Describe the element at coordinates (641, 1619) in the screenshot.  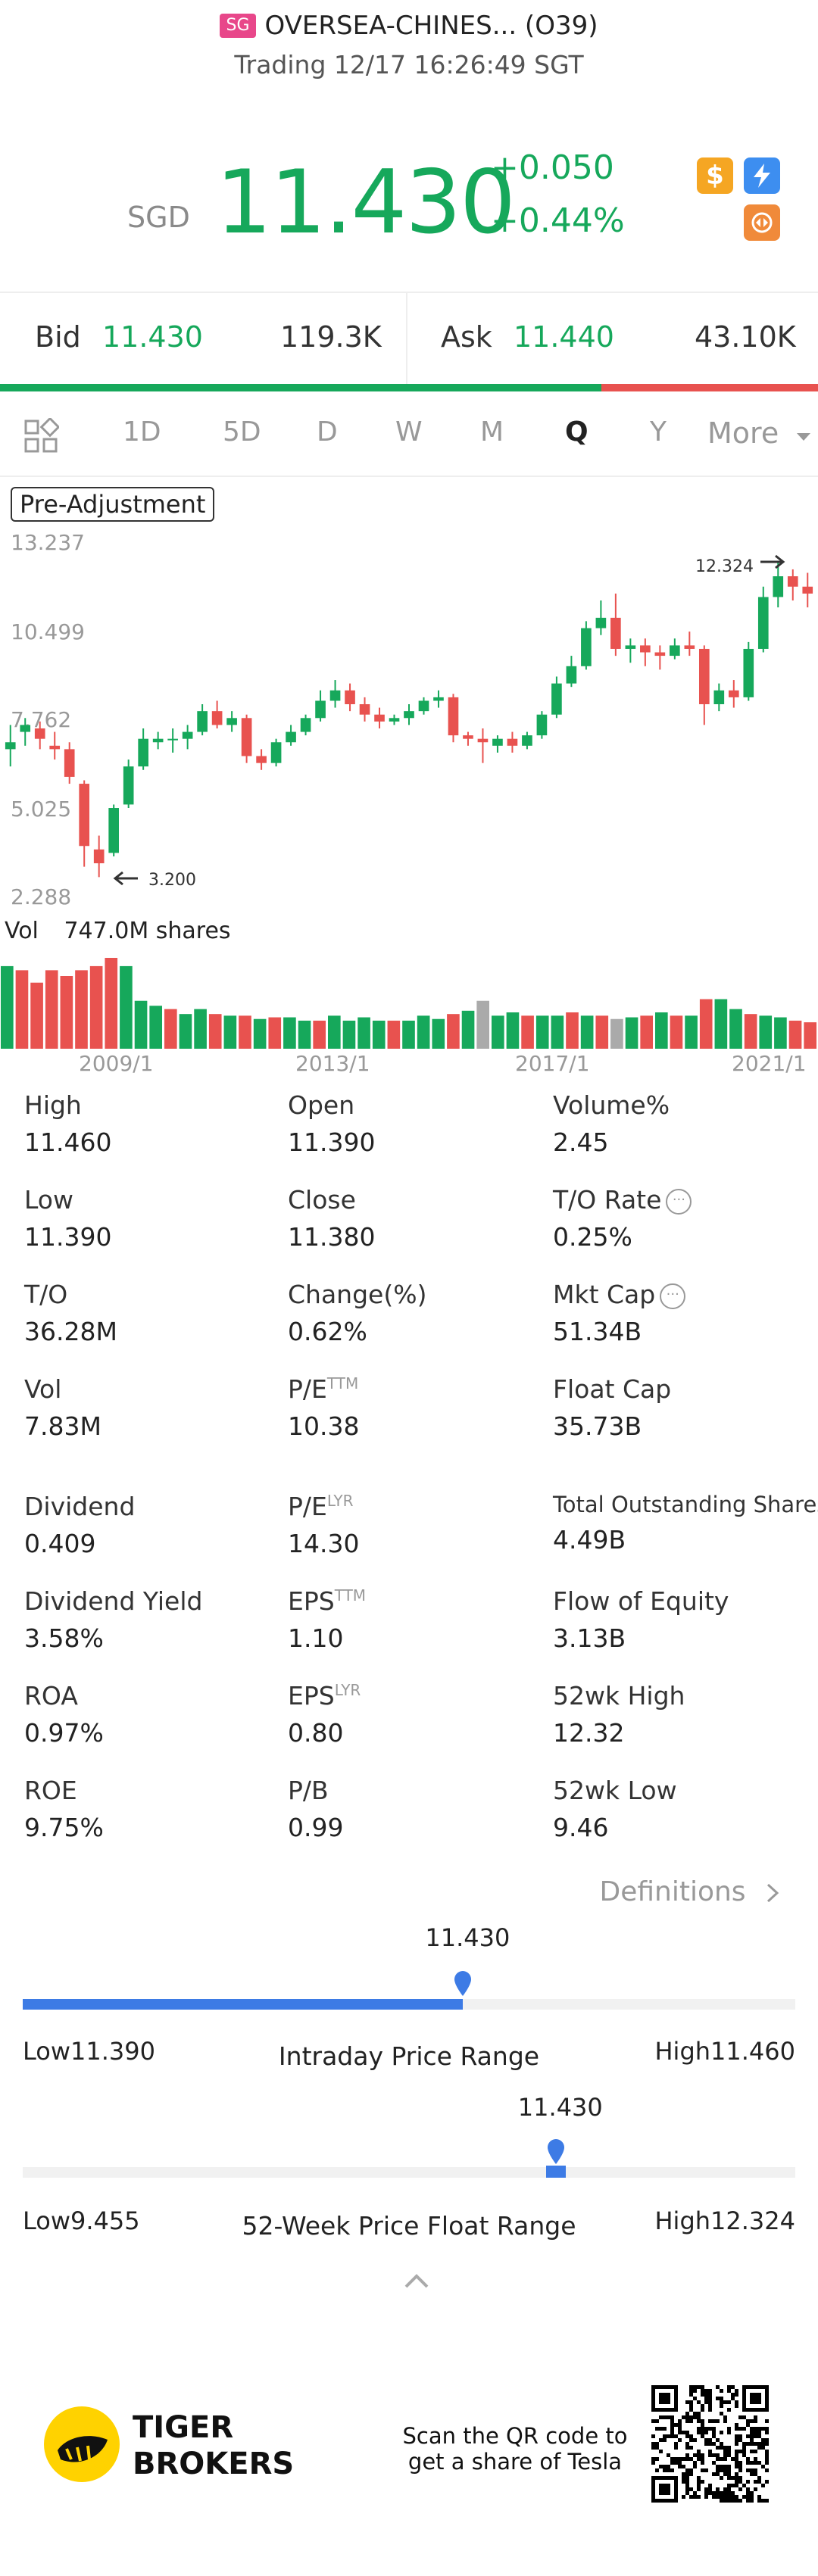
I see `stat-flow-of-equity: Flow of Equity 3.13B` at that location.